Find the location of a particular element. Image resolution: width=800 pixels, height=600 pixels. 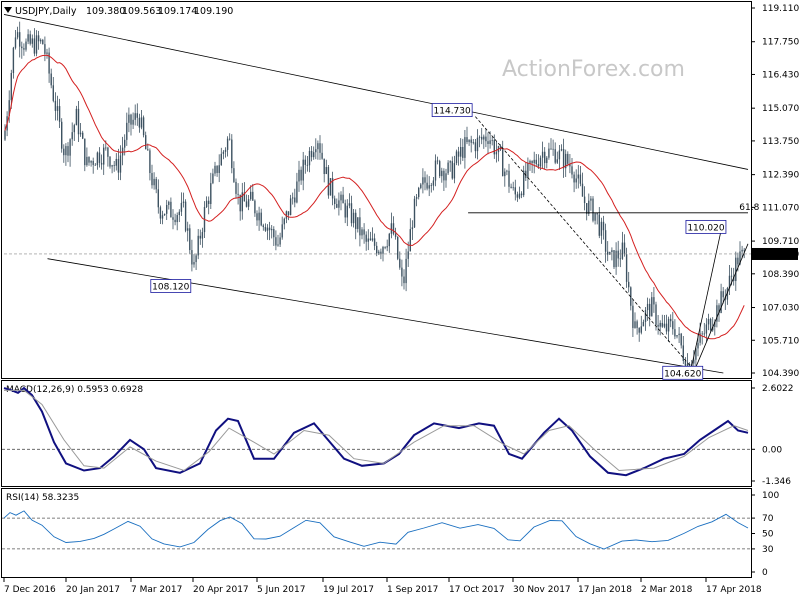

rsi-tick-label: 50 is located at coordinates (768, 535).